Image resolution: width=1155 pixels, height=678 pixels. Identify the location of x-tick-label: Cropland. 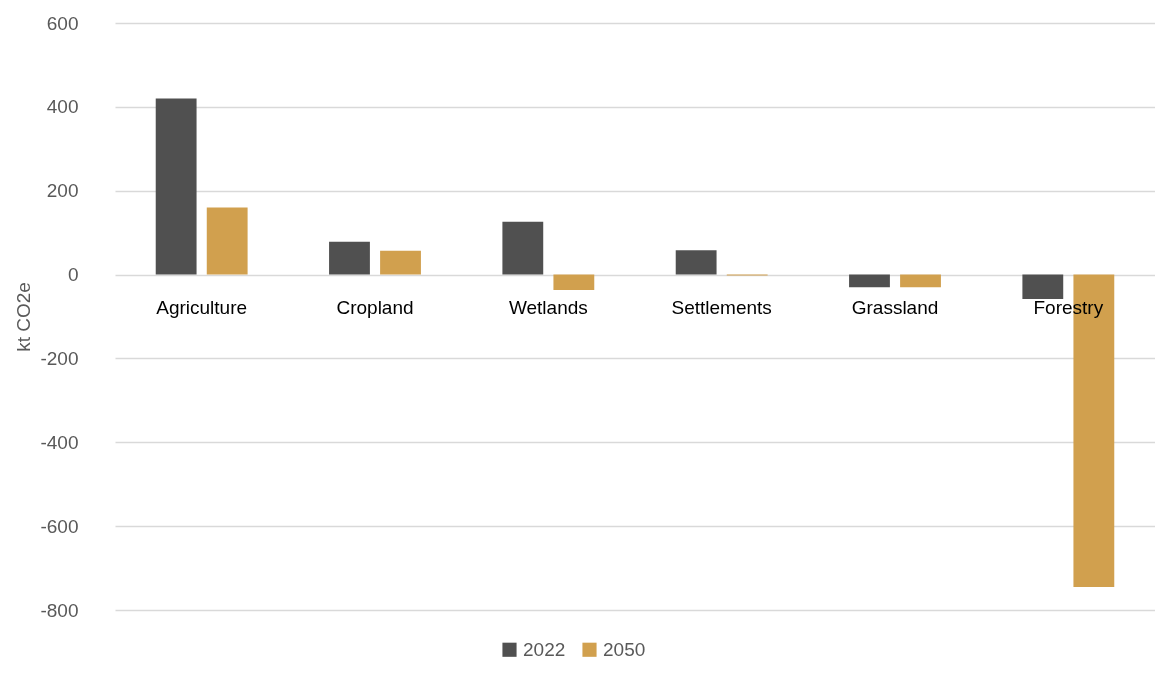
(375, 308).